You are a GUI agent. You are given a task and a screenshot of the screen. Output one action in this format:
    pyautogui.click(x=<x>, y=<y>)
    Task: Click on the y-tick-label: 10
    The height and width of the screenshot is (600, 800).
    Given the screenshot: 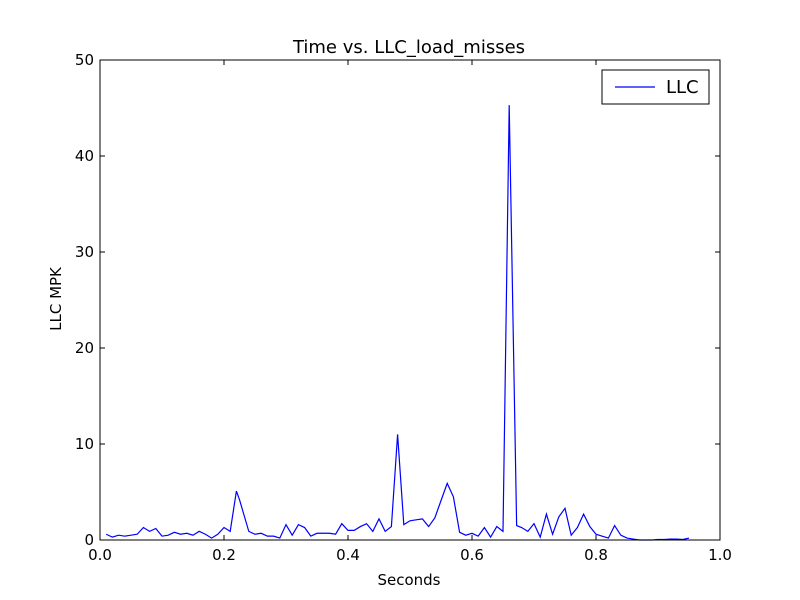 What is the action you would take?
    pyautogui.click(x=84, y=444)
    